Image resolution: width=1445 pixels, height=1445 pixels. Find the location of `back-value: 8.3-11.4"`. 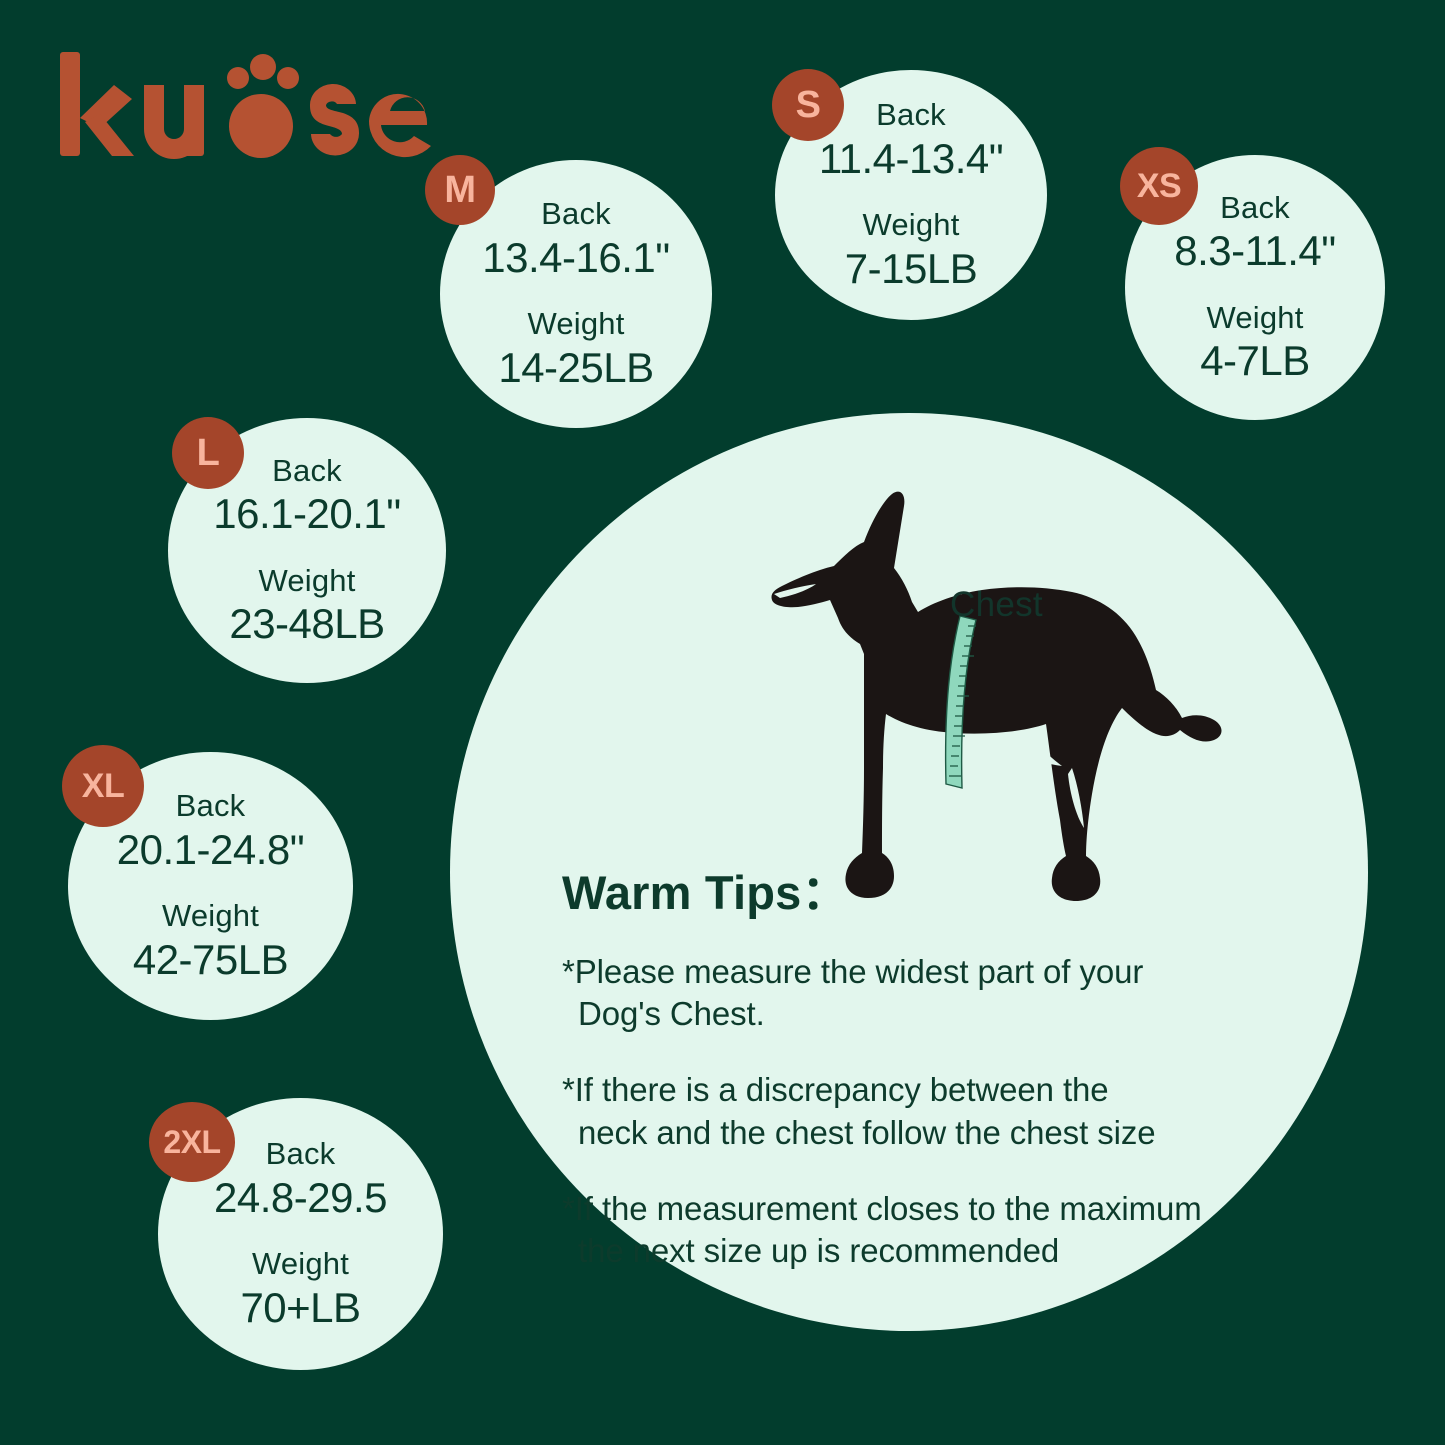

back-value: 8.3-11.4" is located at coordinates (1255, 251).